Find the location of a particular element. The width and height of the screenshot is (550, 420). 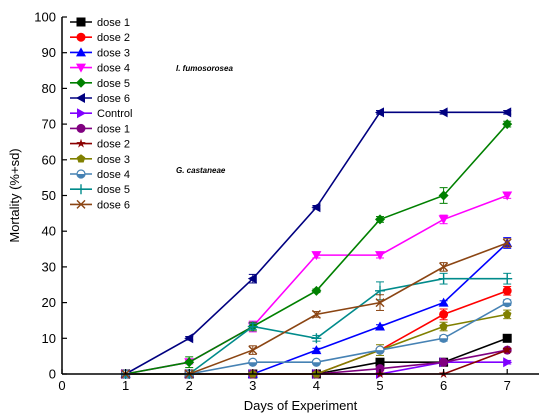

y-tick-label: 70 is located at coordinates (49, 124).